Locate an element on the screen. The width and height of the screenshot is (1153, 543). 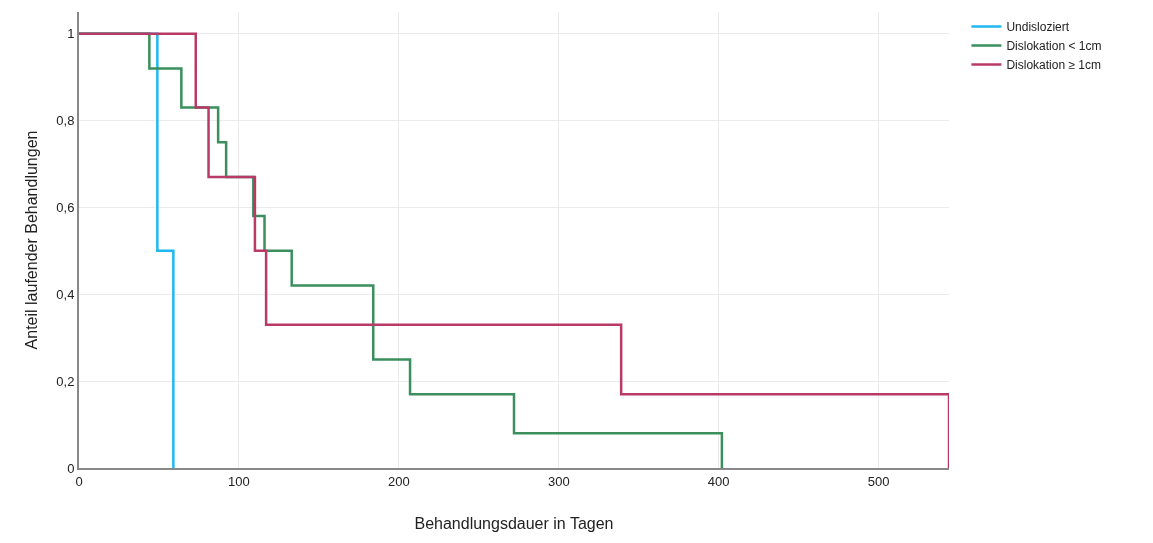
x-tick-label: 400 is located at coordinates (718, 481).